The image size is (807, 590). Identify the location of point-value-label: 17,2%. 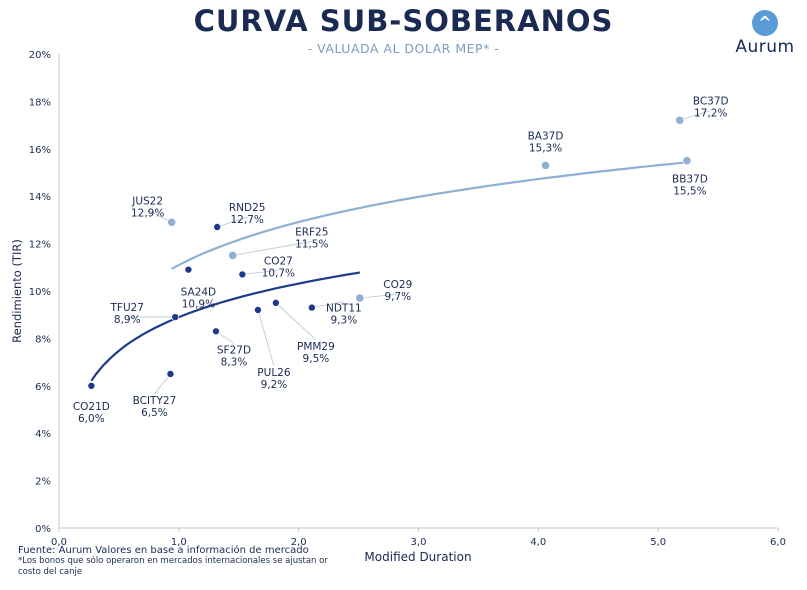
(710, 113).